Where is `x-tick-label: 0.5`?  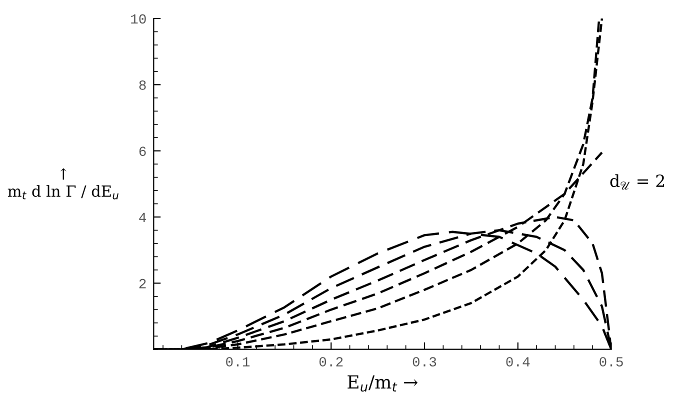 x-tick-label: 0.5 is located at coordinates (611, 361).